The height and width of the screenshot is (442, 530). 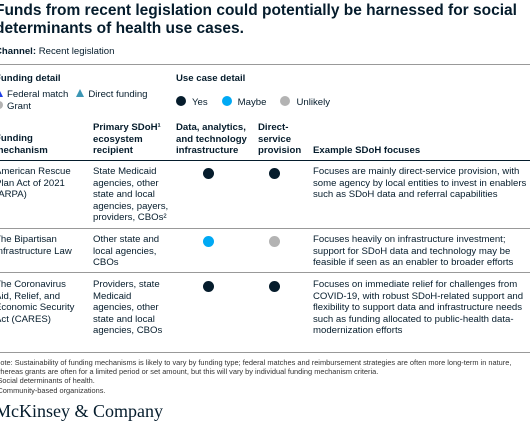 I want to click on legend-item: Unlikely, so click(x=305, y=102).